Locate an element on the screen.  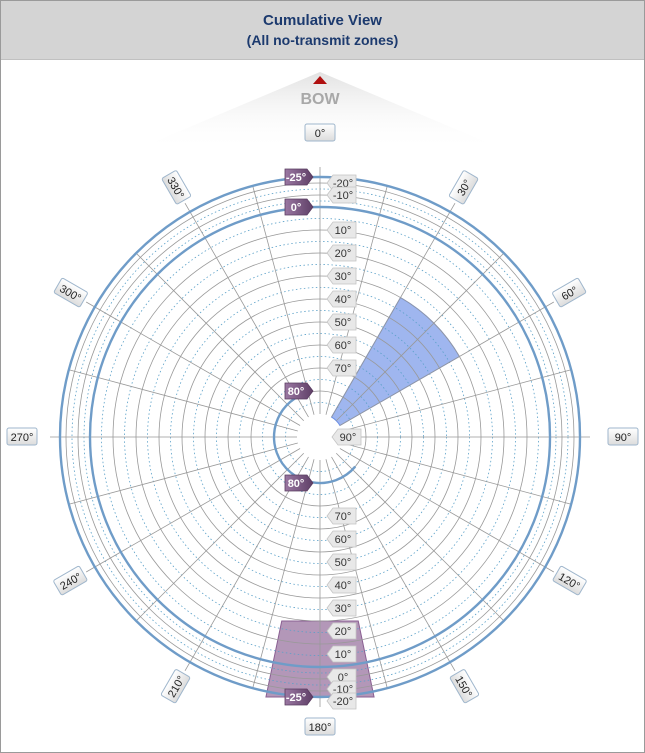
direction-label: 180° is located at coordinates (320, 726).